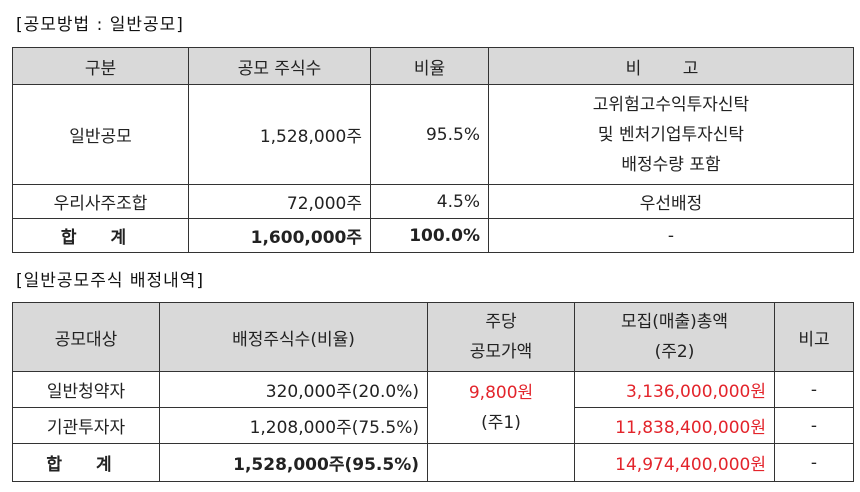  I want to click on total-target: 합 계, so click(86, 462).